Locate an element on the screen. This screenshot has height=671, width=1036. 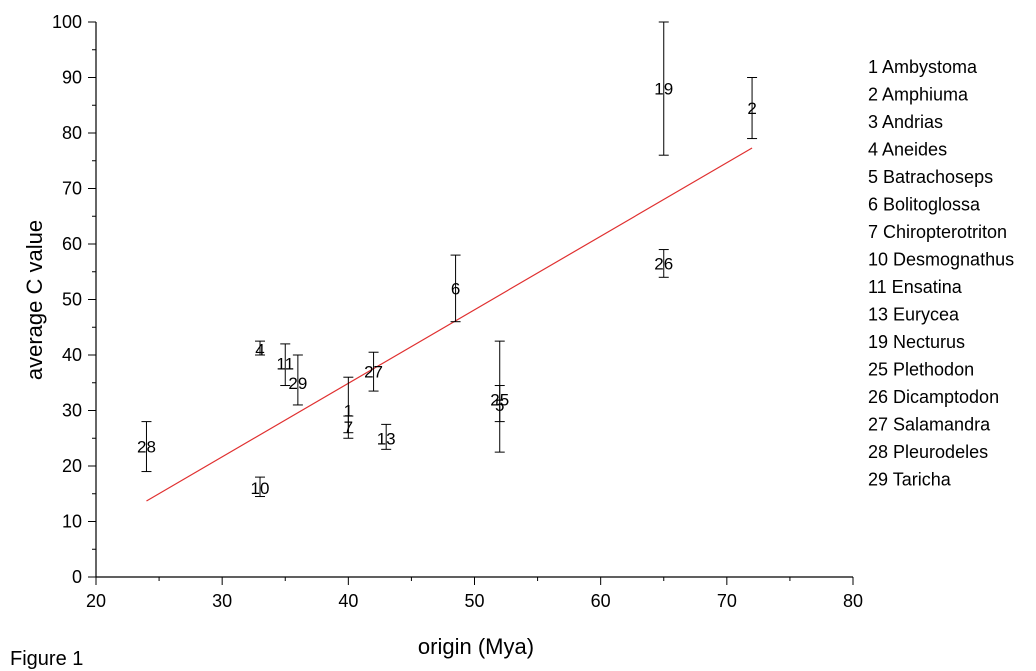
data-point-25: 25 is located at coordinates (499, 396).